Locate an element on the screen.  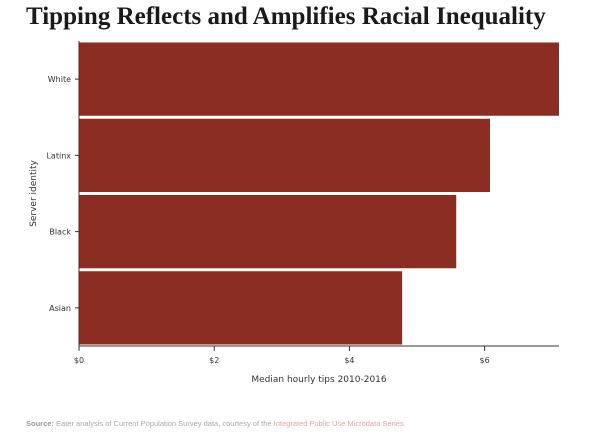
y-axis-label: Server identity is located at coordinates (34, 192).